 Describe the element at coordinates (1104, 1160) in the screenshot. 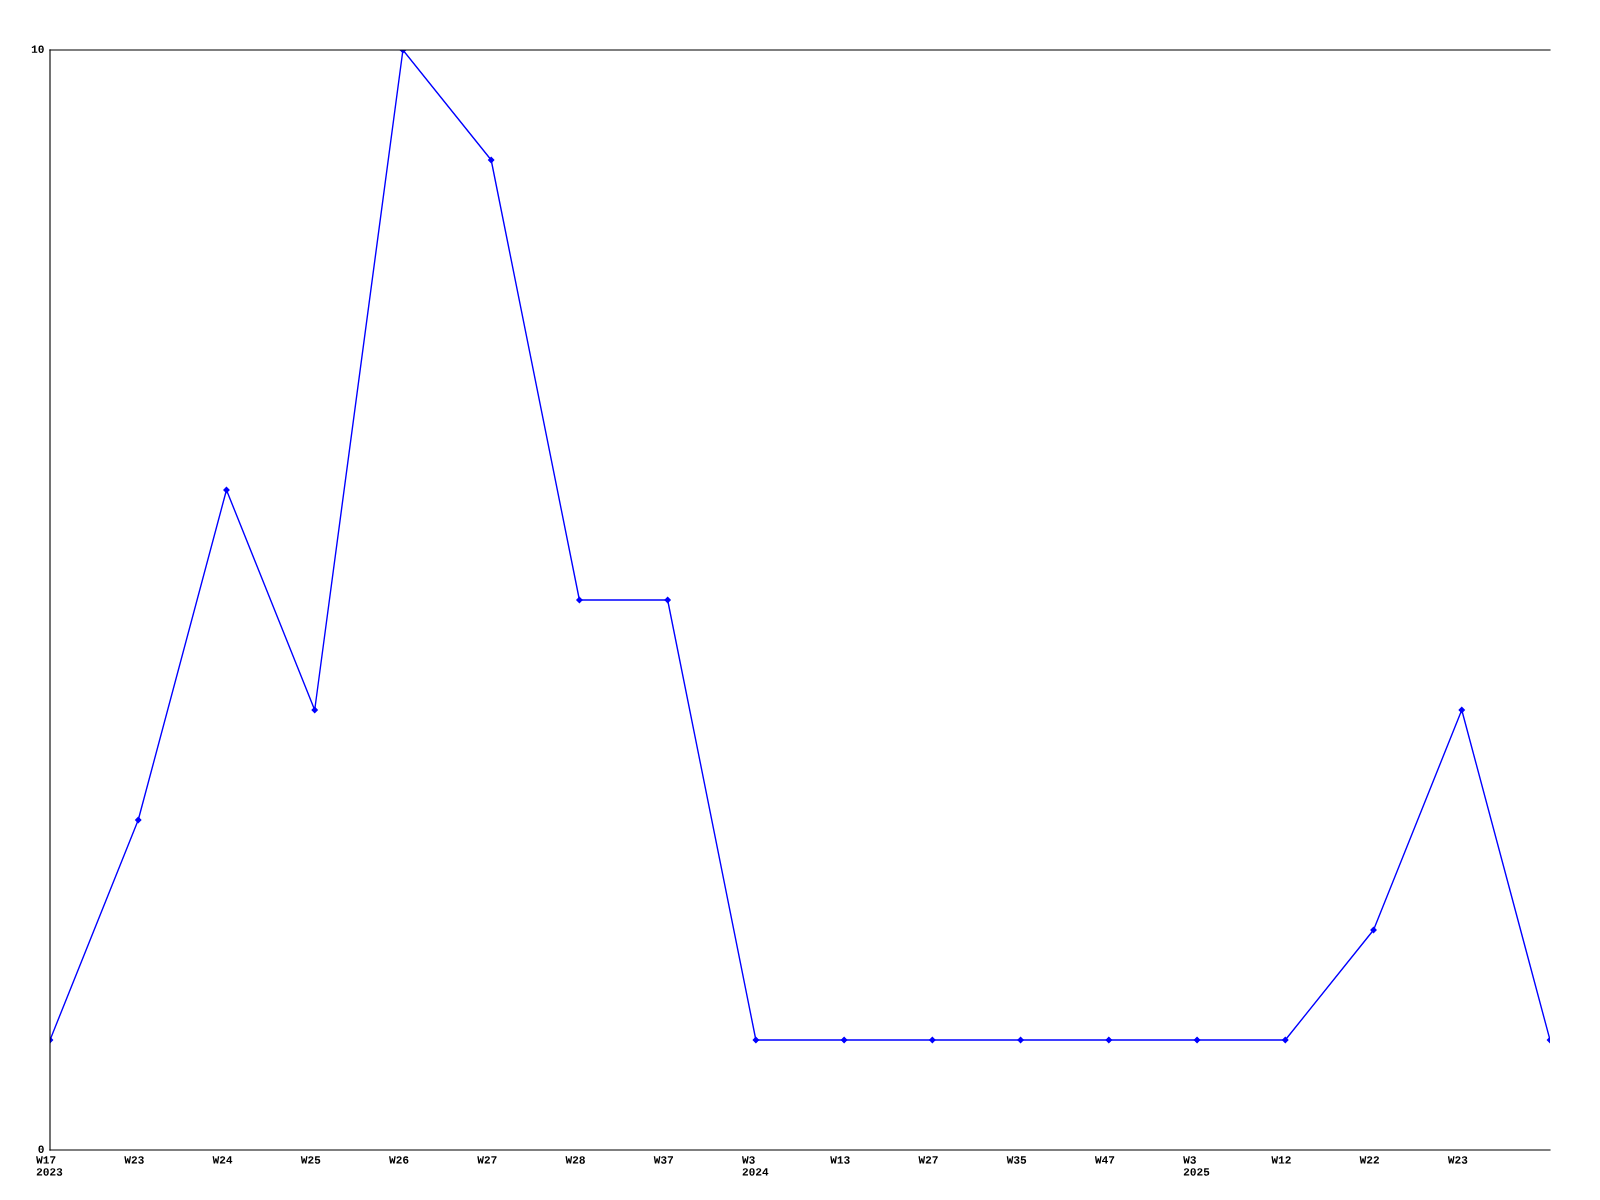

I see `x-tick-label: W47` at that location.